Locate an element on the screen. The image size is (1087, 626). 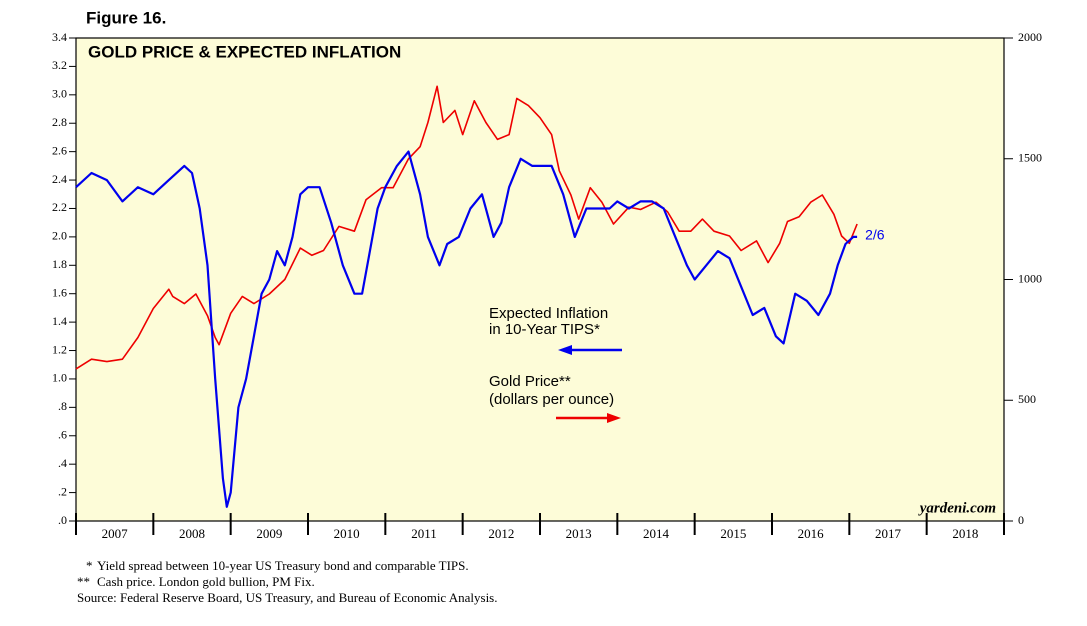
y-tick-label: 3.0 is located at coordinates (59, 94).